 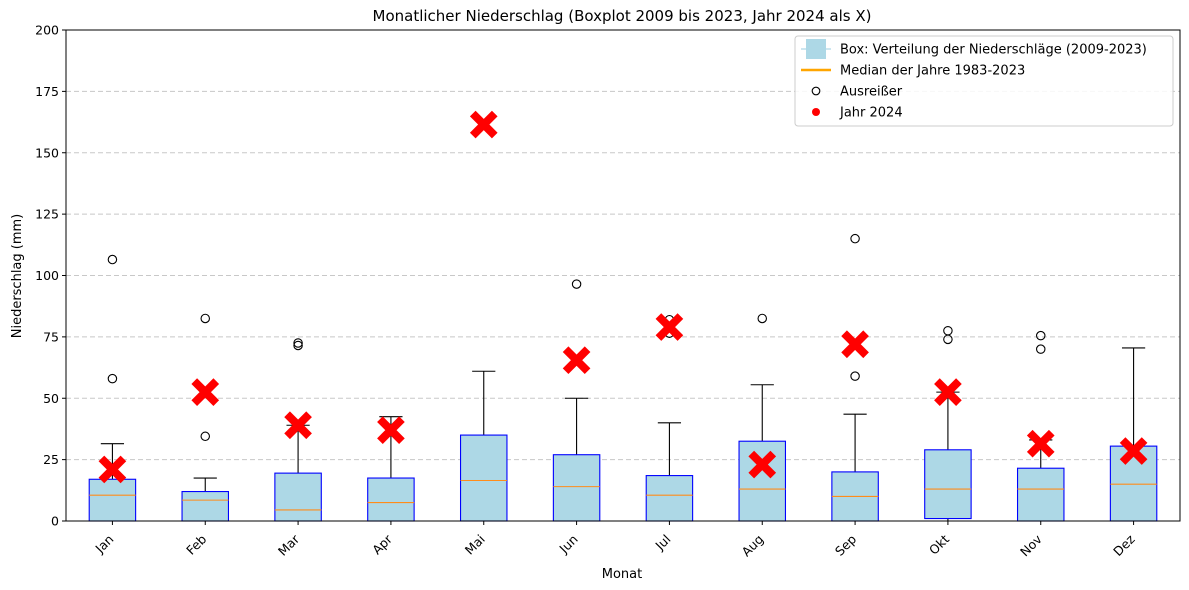 I want to click on marker-2024-Jan, so click(x=112, y=469).